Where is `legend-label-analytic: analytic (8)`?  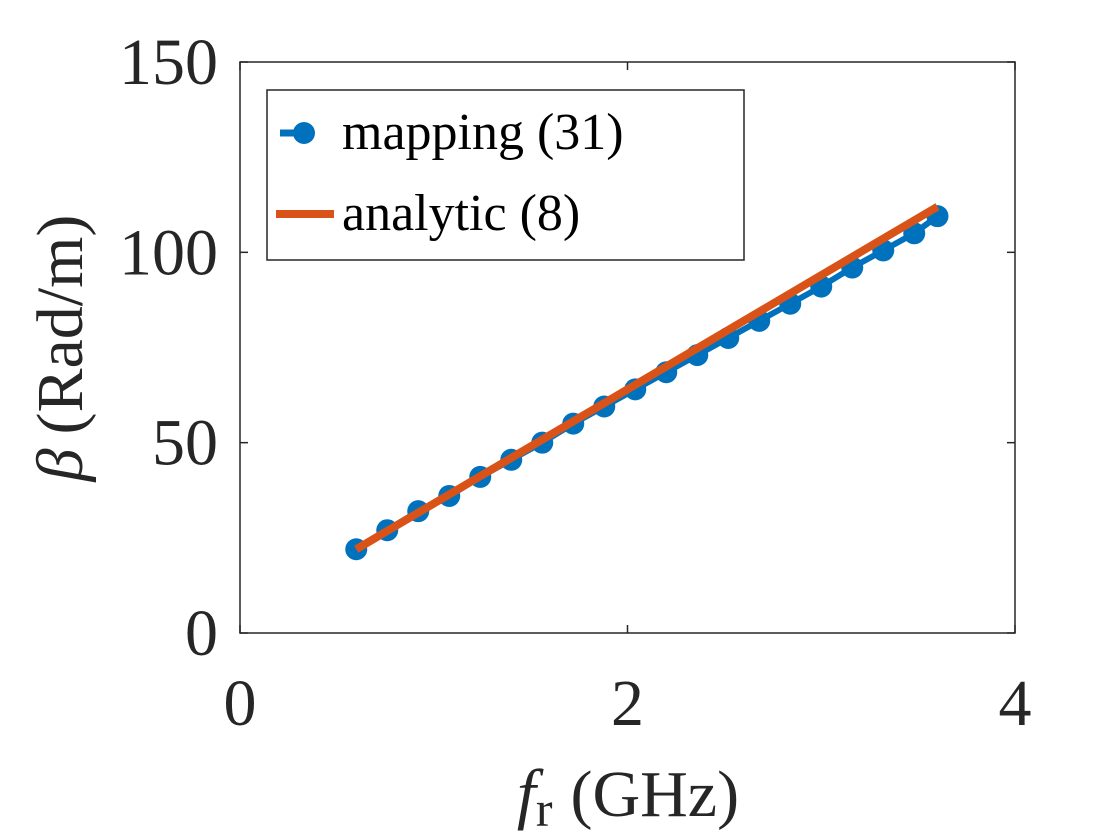 legend-label-analytic: analytic (8) is located at coordinates (461, 213).